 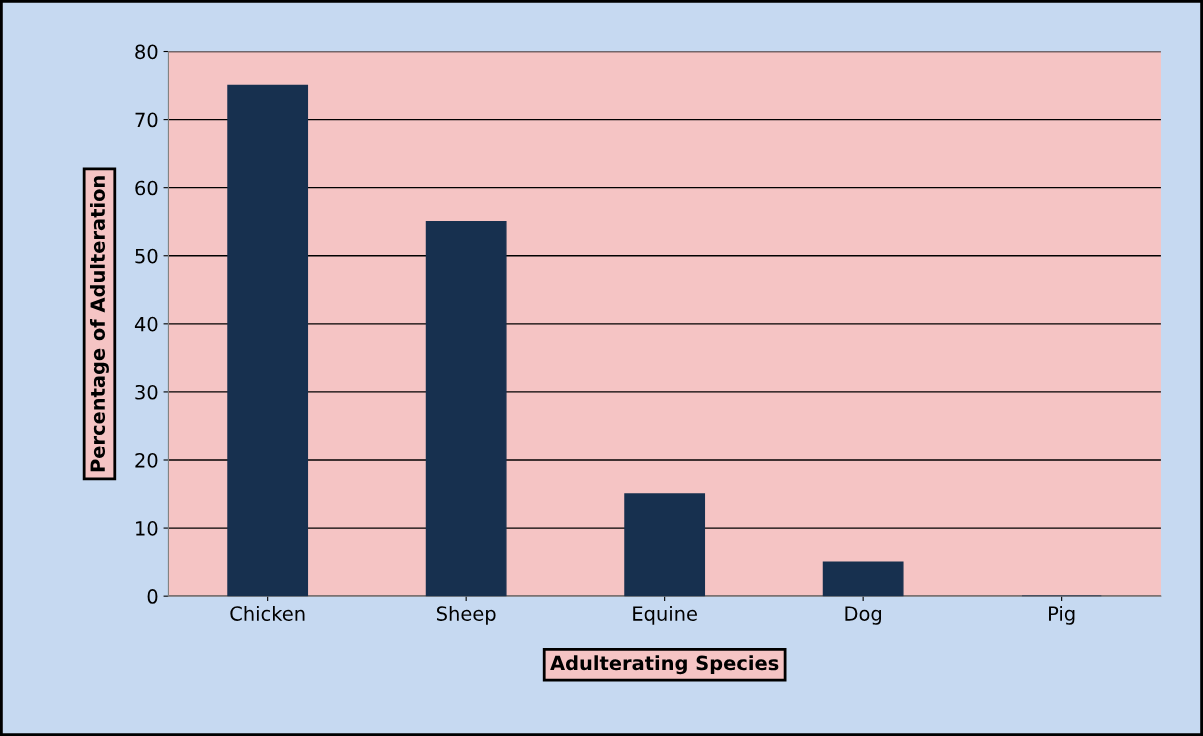 What do you see at coordinates (146, 324) in the screenshot?
I see `y-tick-label: 40` at bounding box center [146, 324].